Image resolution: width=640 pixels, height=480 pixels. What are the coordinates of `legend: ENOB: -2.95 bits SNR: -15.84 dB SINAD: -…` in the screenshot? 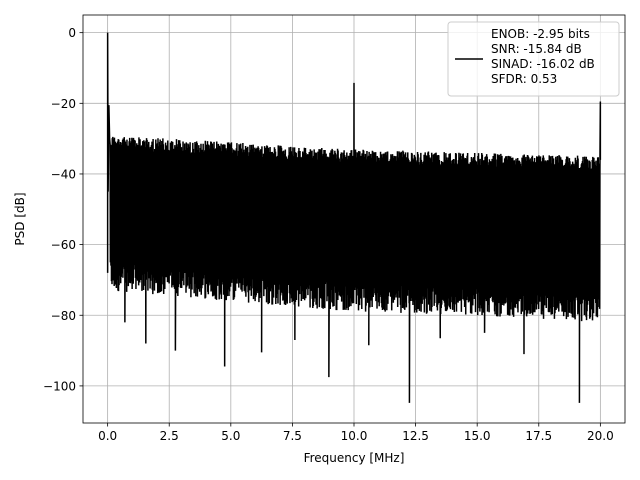 It's located at (533, 59).